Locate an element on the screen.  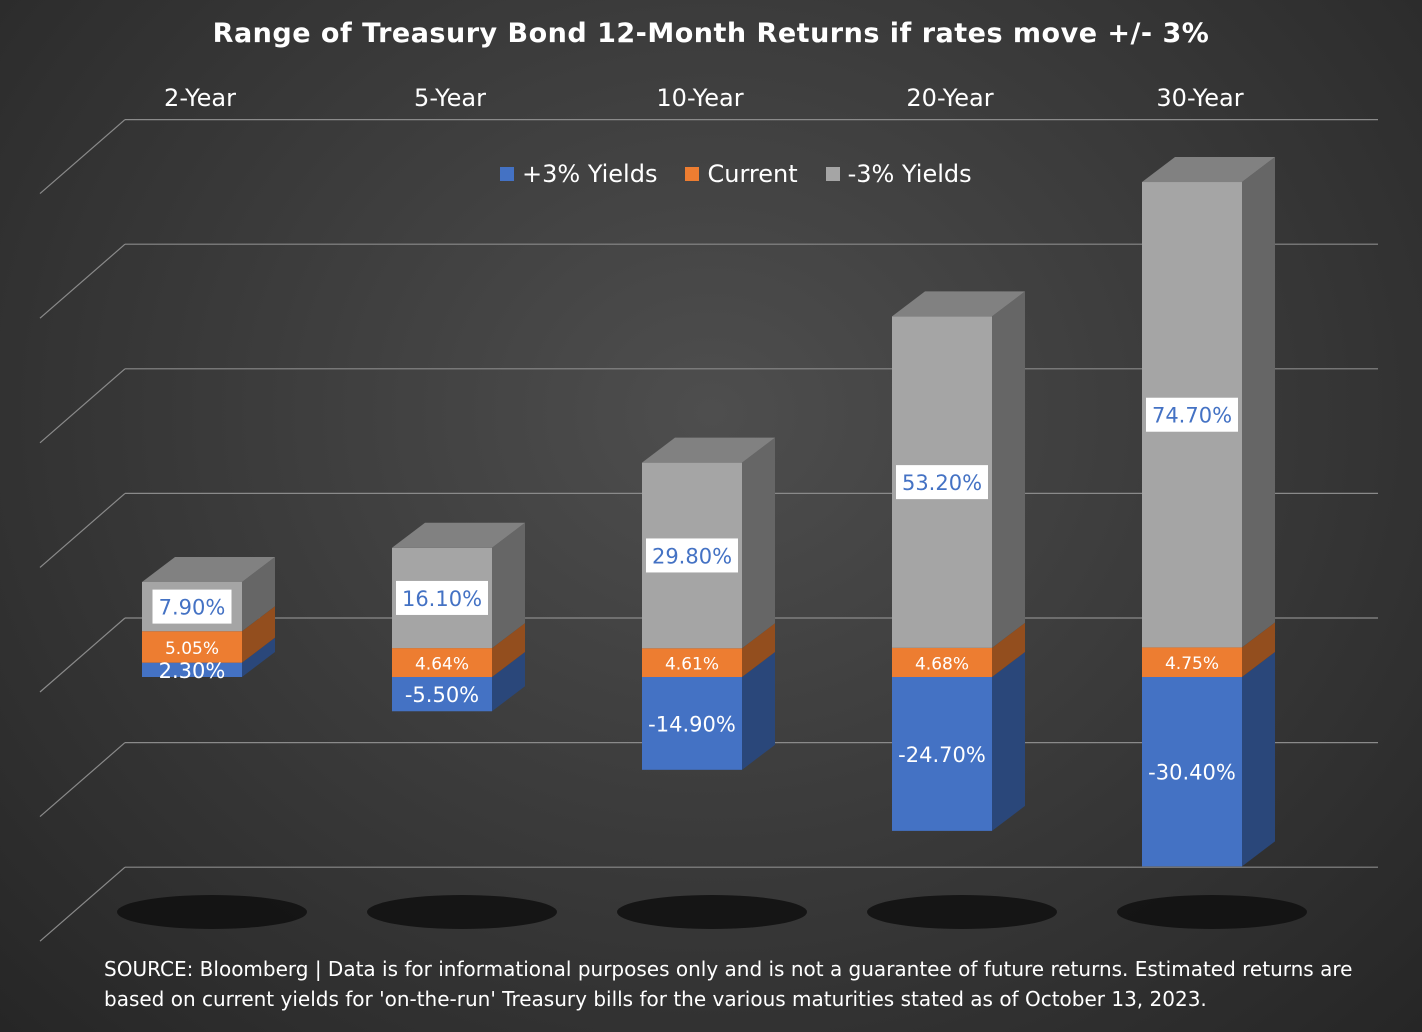
data-label-minus3: 74.70% is located at coordinates (1192, 416).